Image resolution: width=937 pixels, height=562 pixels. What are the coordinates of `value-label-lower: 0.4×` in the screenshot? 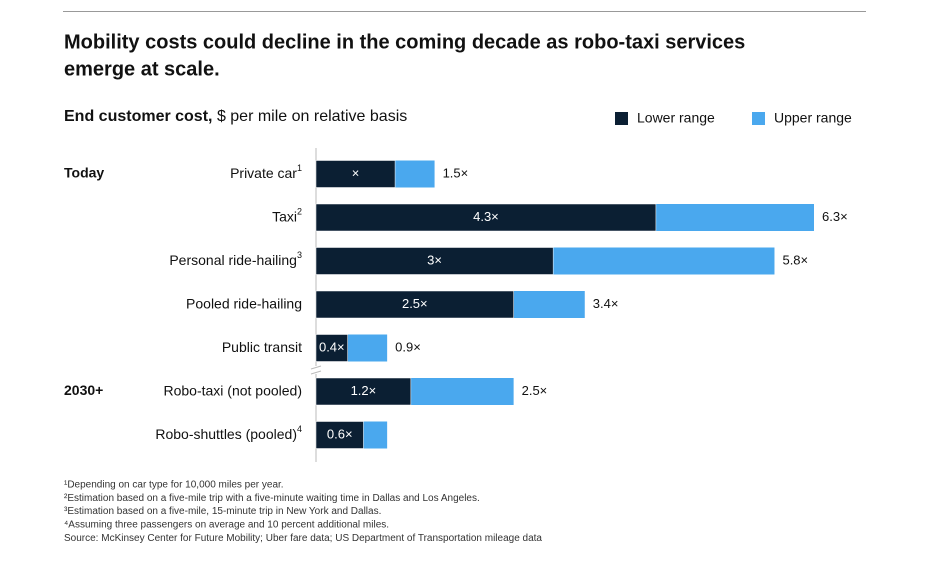 It's located at (332, 346).